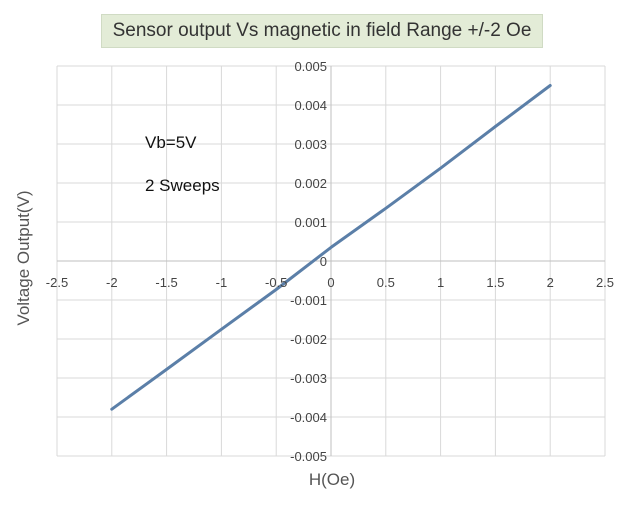 This screenshot has width=640, height=511. What do you see at coordinates (308, 417) in the screenshot?
I see `y-tick-label: -0.004` at bounding box center [308, 417].